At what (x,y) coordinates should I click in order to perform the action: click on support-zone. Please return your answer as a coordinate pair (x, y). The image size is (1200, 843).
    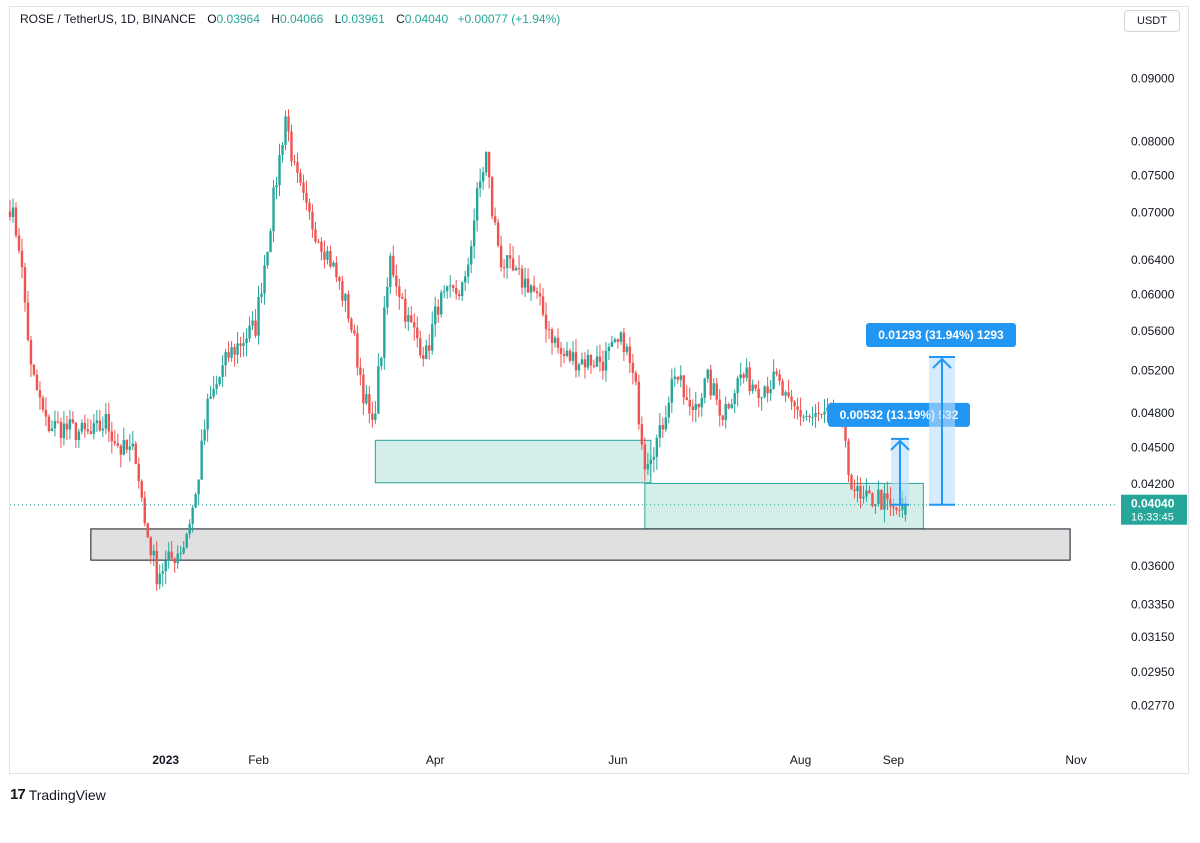
    Looking at the image, I should click on (580, 544).